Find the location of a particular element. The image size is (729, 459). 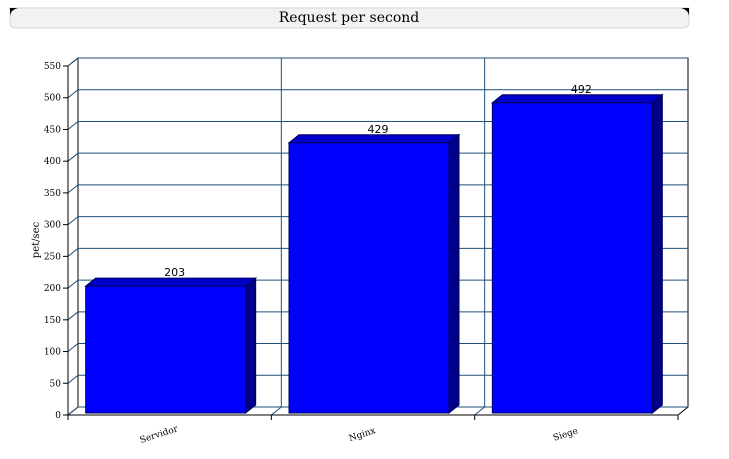

y-axis-tick-label: 150 is located at coordinates (52, 321).